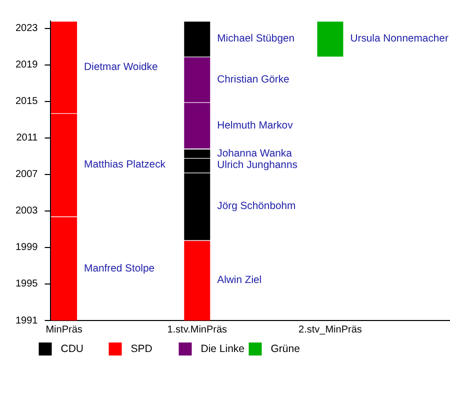 The height and width of the screenshot is (400, 450). What do you see at coordinates (256, 206) in the screenshot?
I see `annotation: Jörg Schönbohm` at bounding box center [256, 206].